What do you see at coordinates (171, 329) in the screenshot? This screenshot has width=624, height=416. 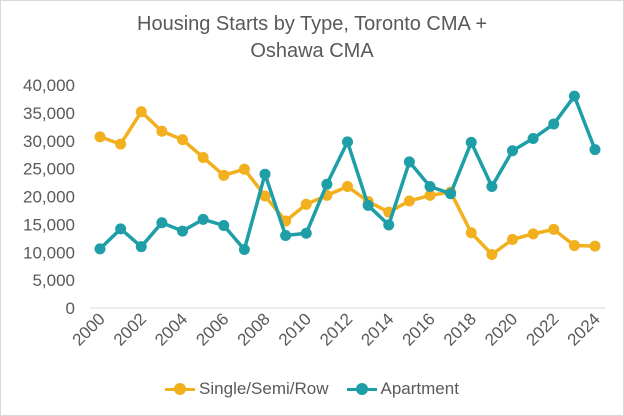 I see `x-tick-label: 2004` at bounding box center [171, 329].